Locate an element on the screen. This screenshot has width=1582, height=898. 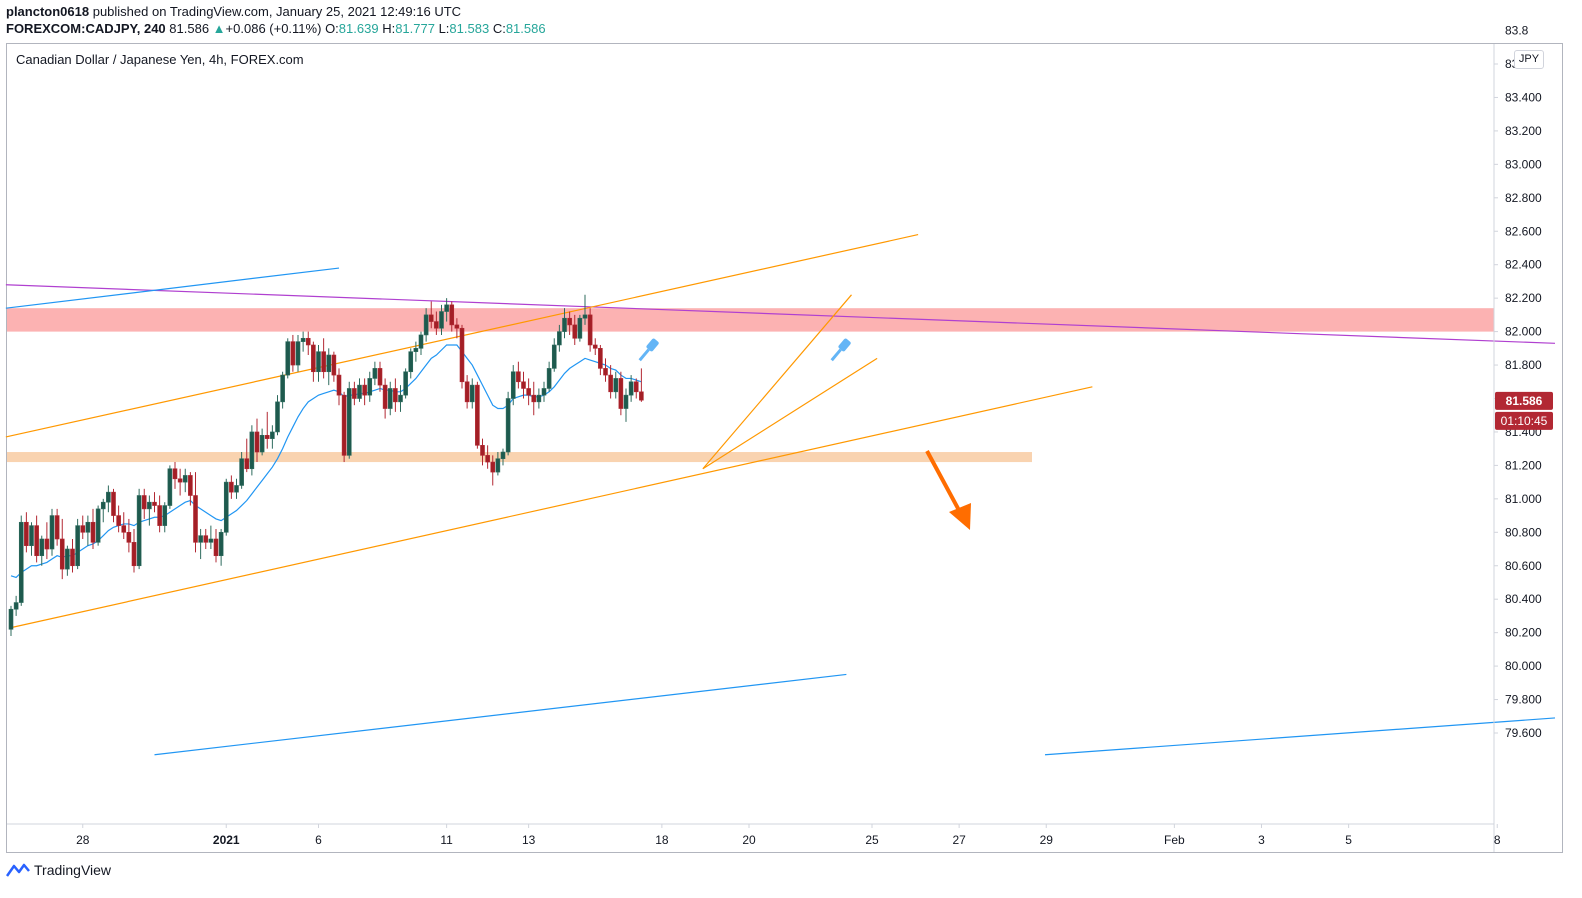
price-tick-label: 83.400 is located at coordinates (1523, 97).